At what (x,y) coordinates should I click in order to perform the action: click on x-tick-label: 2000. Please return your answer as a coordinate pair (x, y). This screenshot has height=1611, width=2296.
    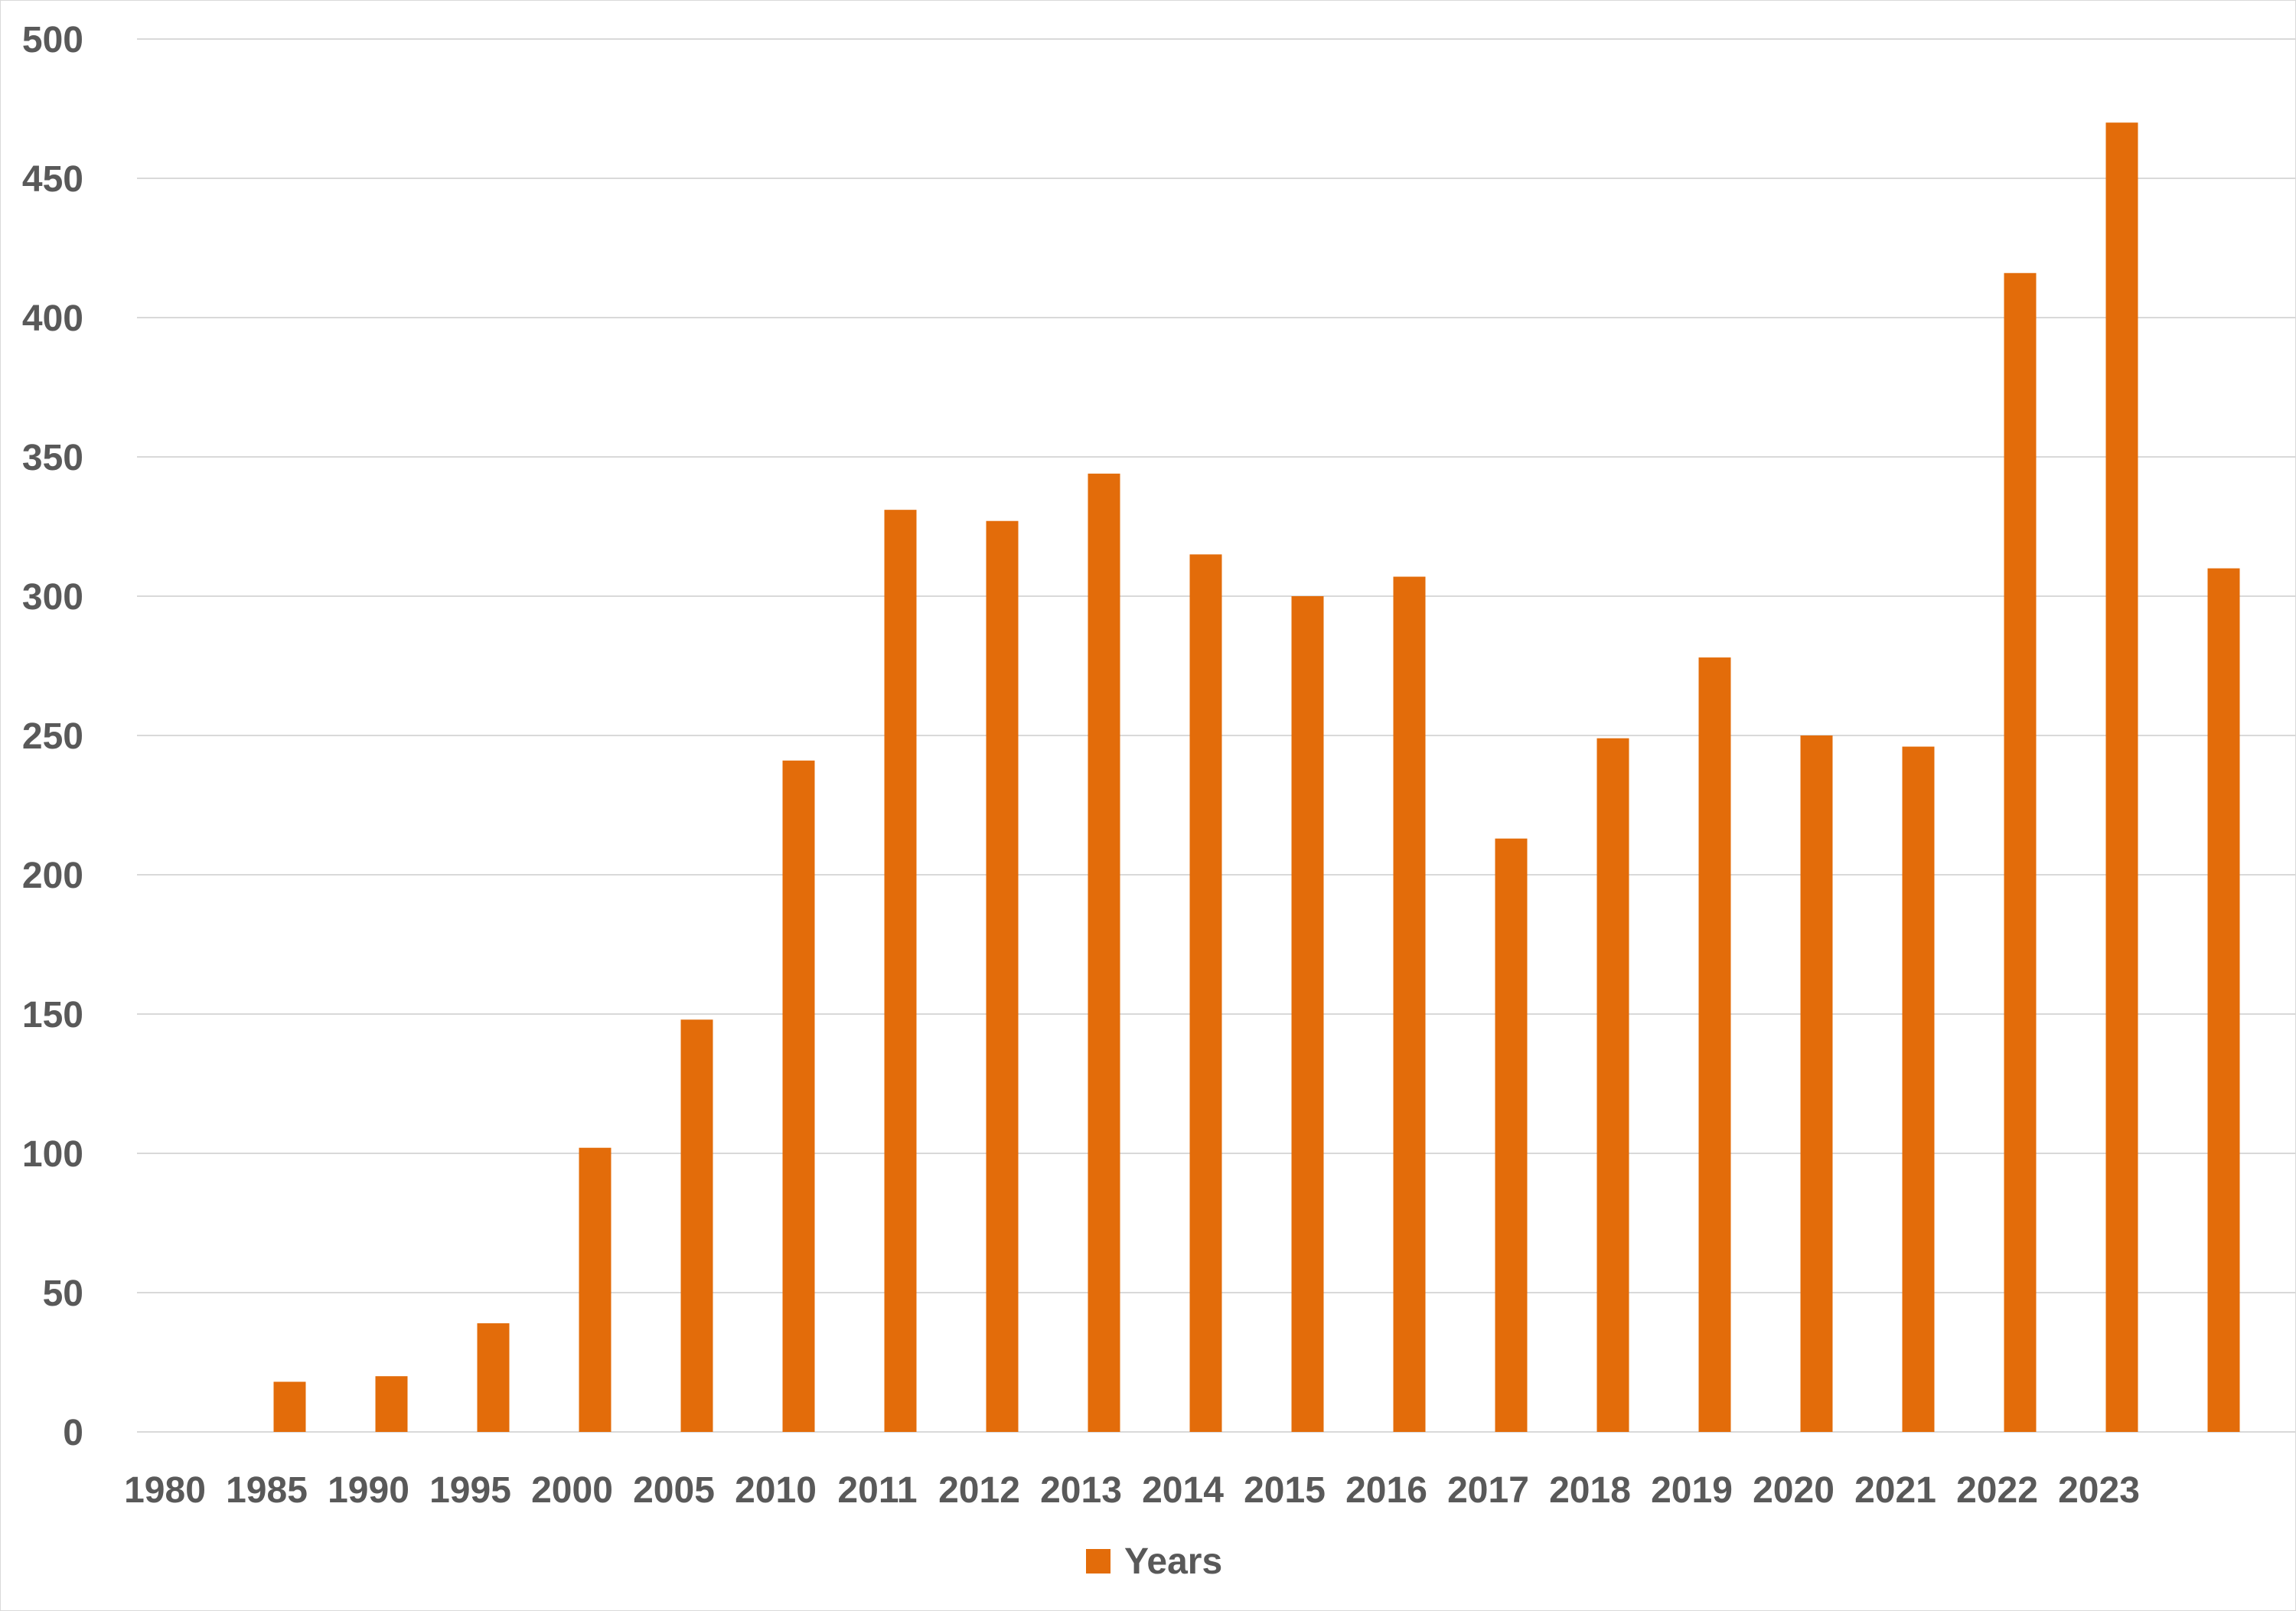
    Looking at the image, I should click on (572, 1490).